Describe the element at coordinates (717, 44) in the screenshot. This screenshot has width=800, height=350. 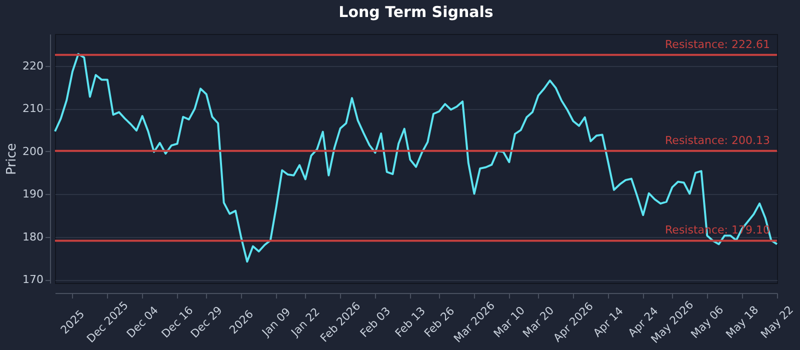
I see `ref-line-label: Resistance: 222.61` at that location.